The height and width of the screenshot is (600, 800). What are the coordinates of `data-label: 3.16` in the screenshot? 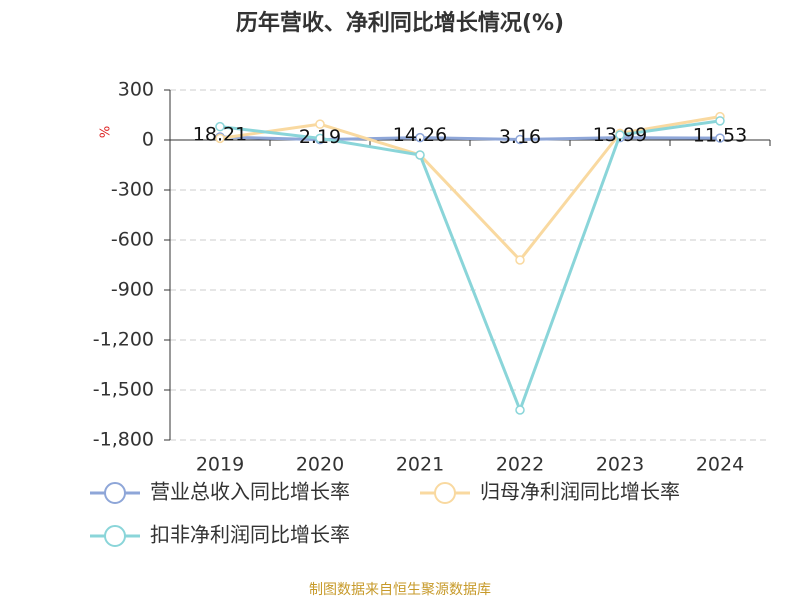 It's located at (520, 137).